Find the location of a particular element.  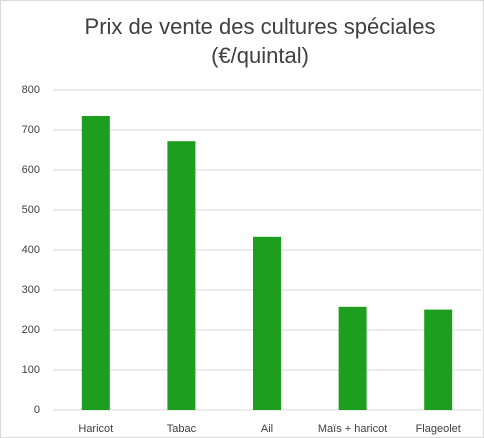

chart-subtitle: (€/quintal) is located at coordinates (260, 55).